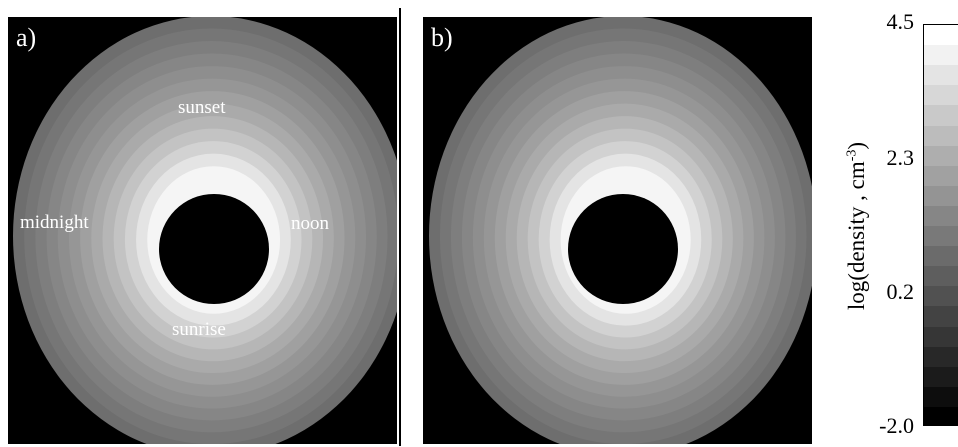 The height and width of the screenshot is (447, 958). I want to click on annotation-midnight: midnight, so click(54, 222).